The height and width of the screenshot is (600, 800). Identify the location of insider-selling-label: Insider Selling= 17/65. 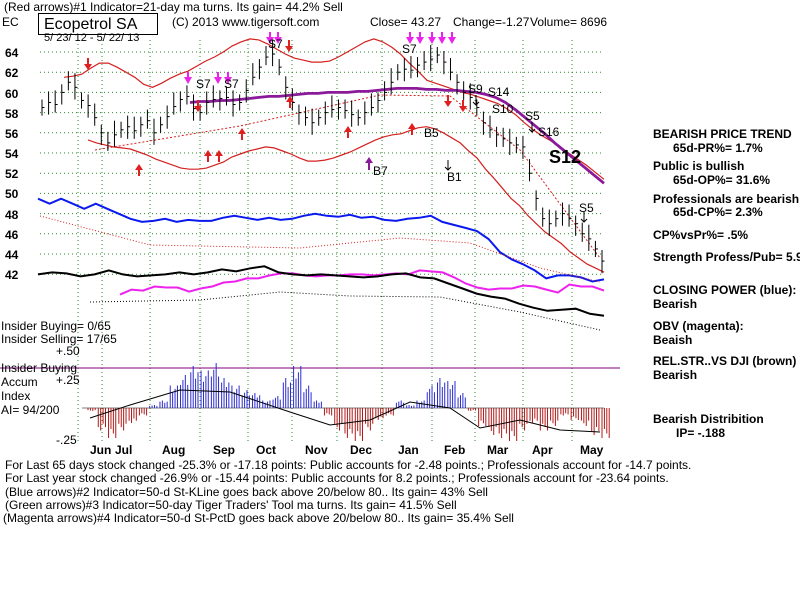
(59, 339).